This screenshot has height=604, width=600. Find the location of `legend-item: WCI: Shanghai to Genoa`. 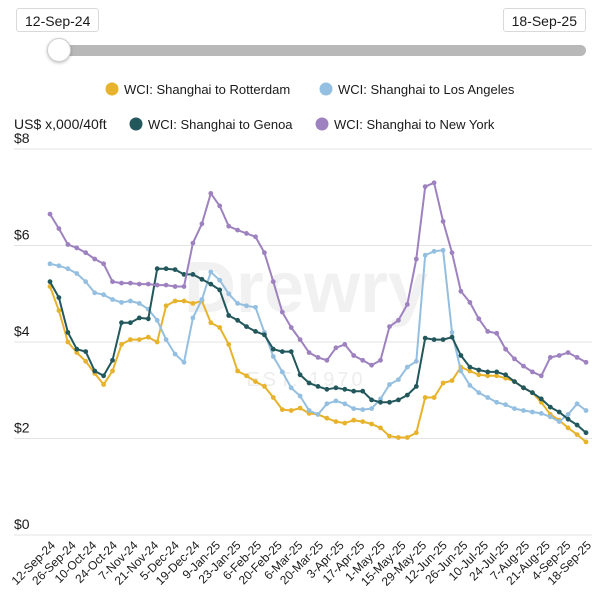

legend-item: WCI: Shanghai to Genoa is located at coordinates (211, 124).